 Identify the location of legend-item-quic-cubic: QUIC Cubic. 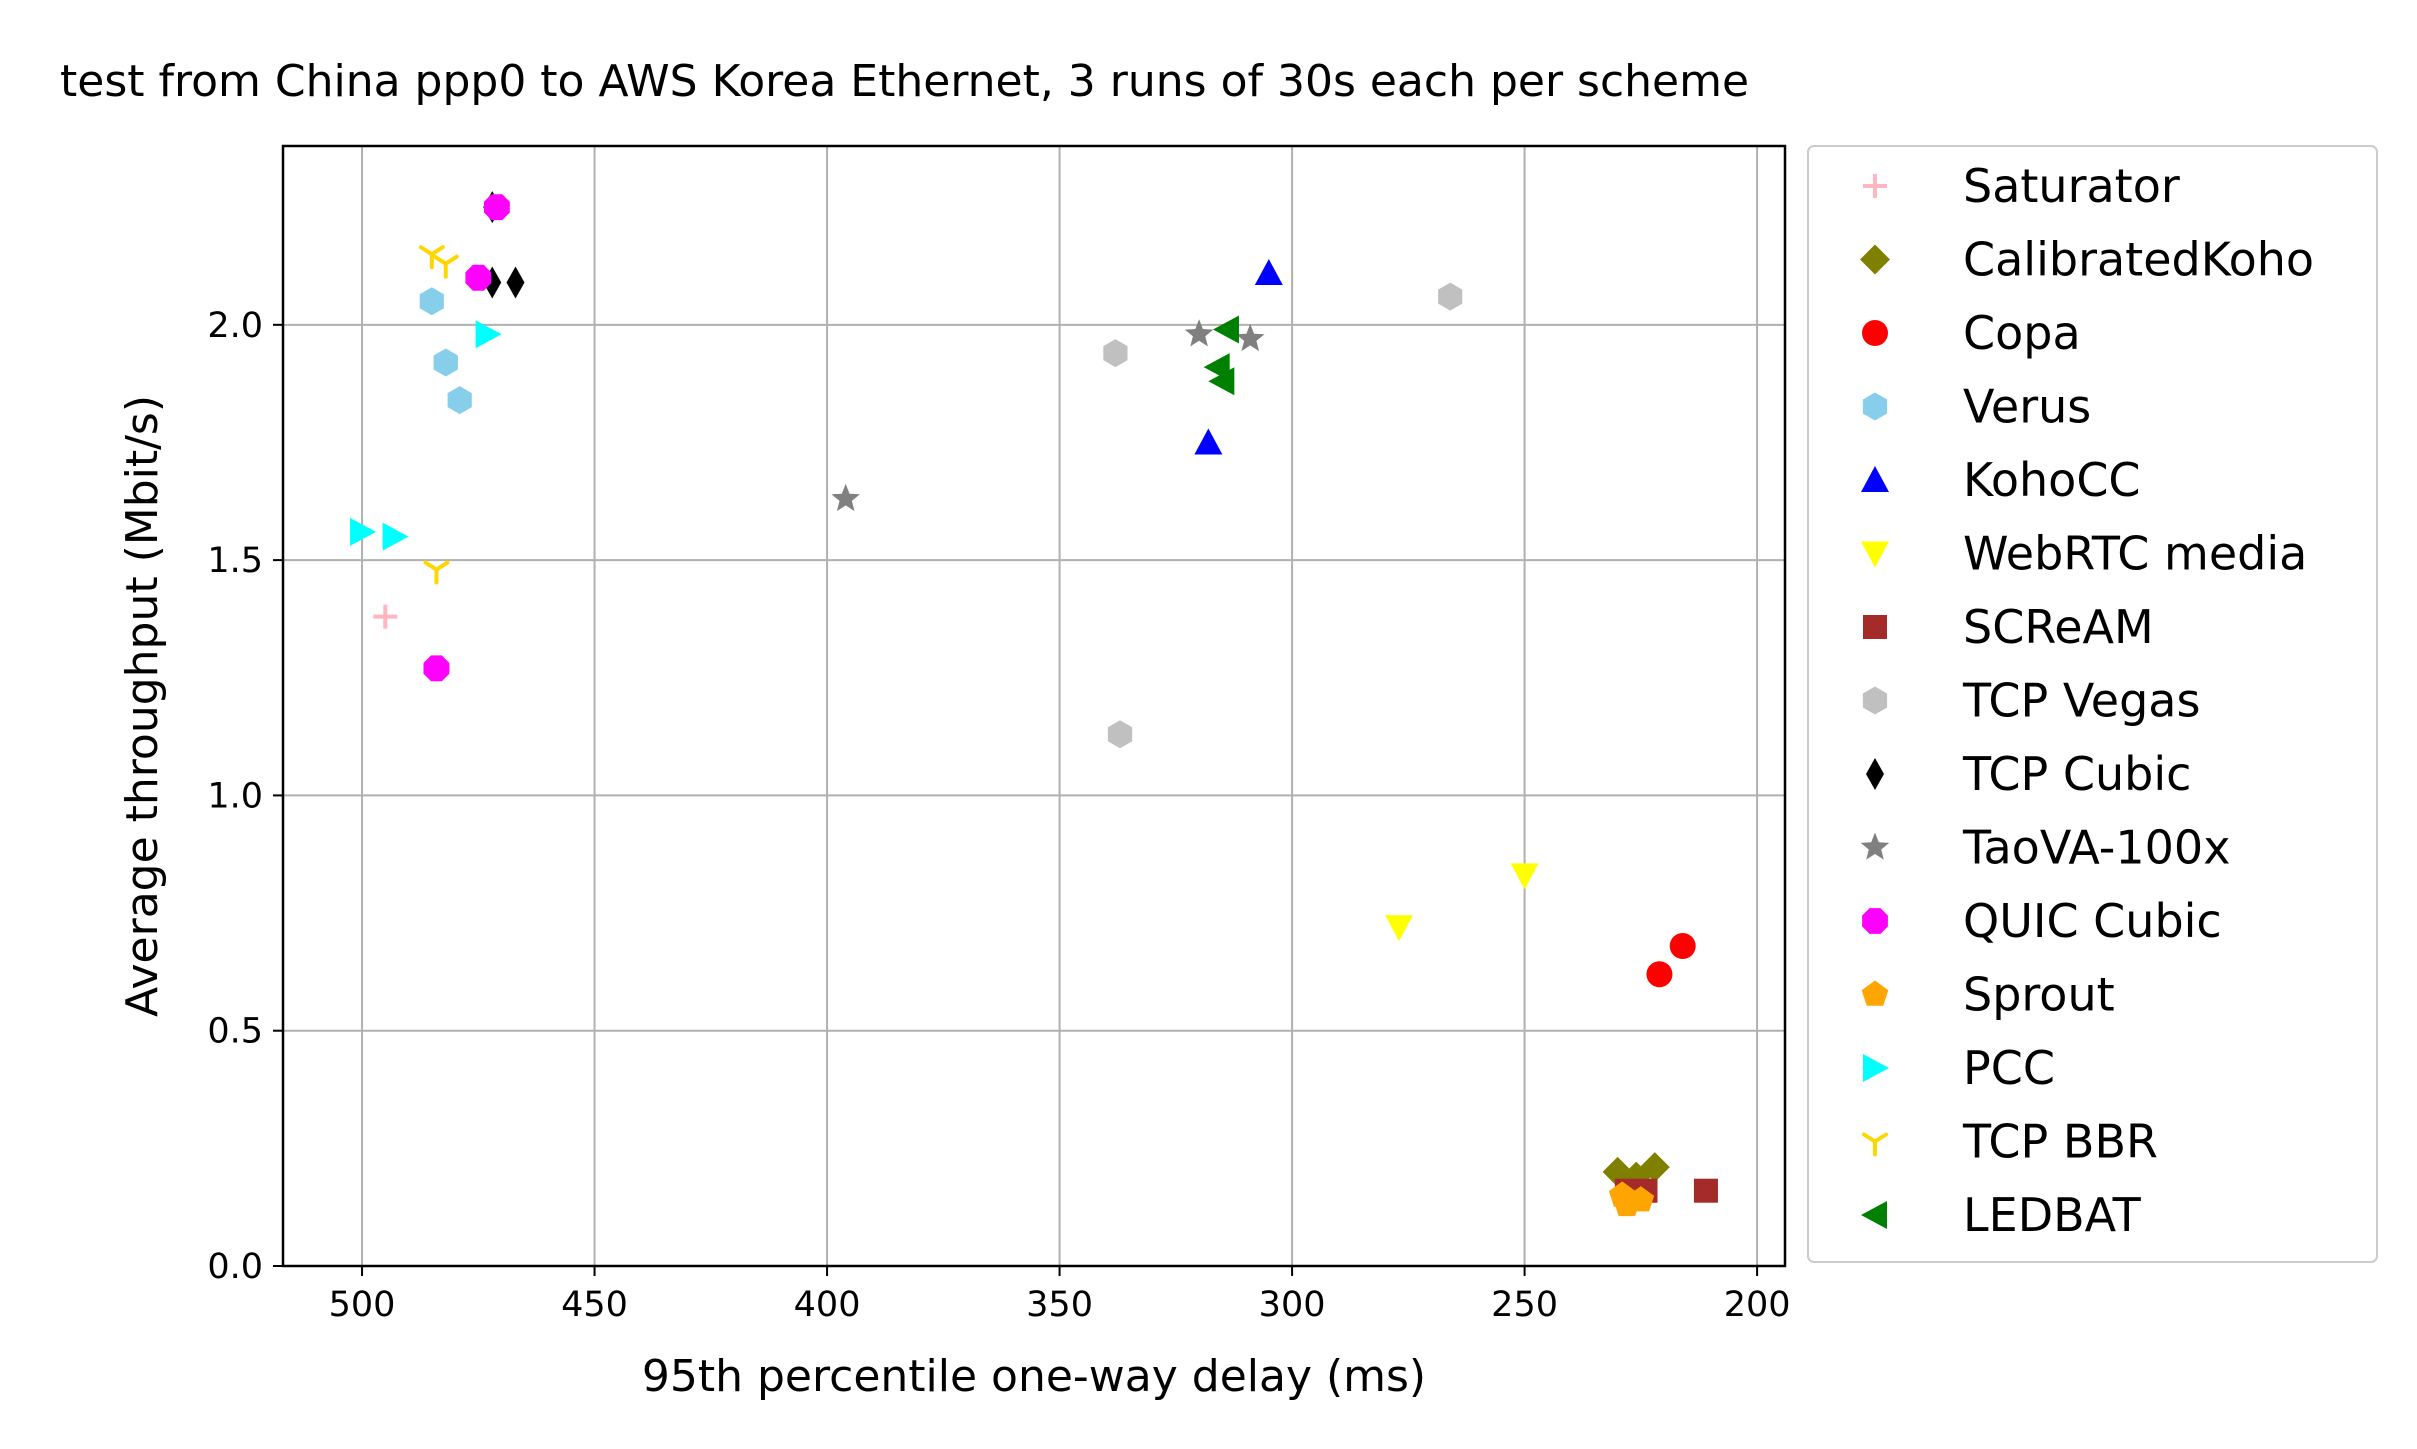
(2042, 921).